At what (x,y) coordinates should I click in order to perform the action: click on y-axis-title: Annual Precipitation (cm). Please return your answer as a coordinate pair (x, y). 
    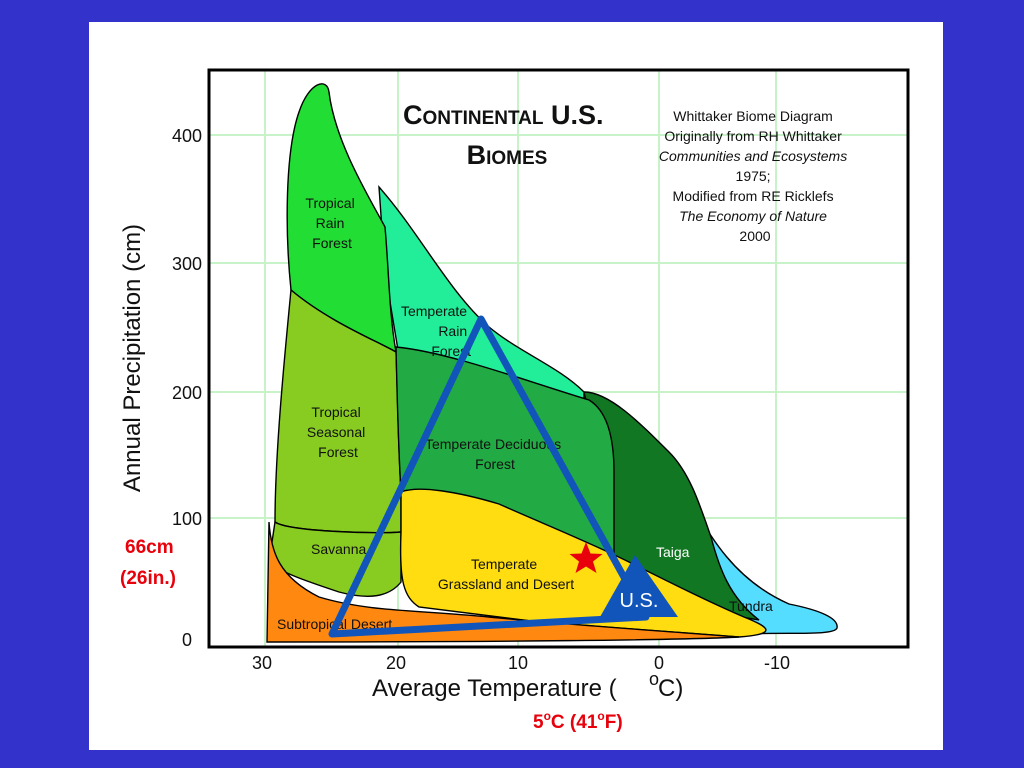
    Looking at the image, I should click on (132, 358).